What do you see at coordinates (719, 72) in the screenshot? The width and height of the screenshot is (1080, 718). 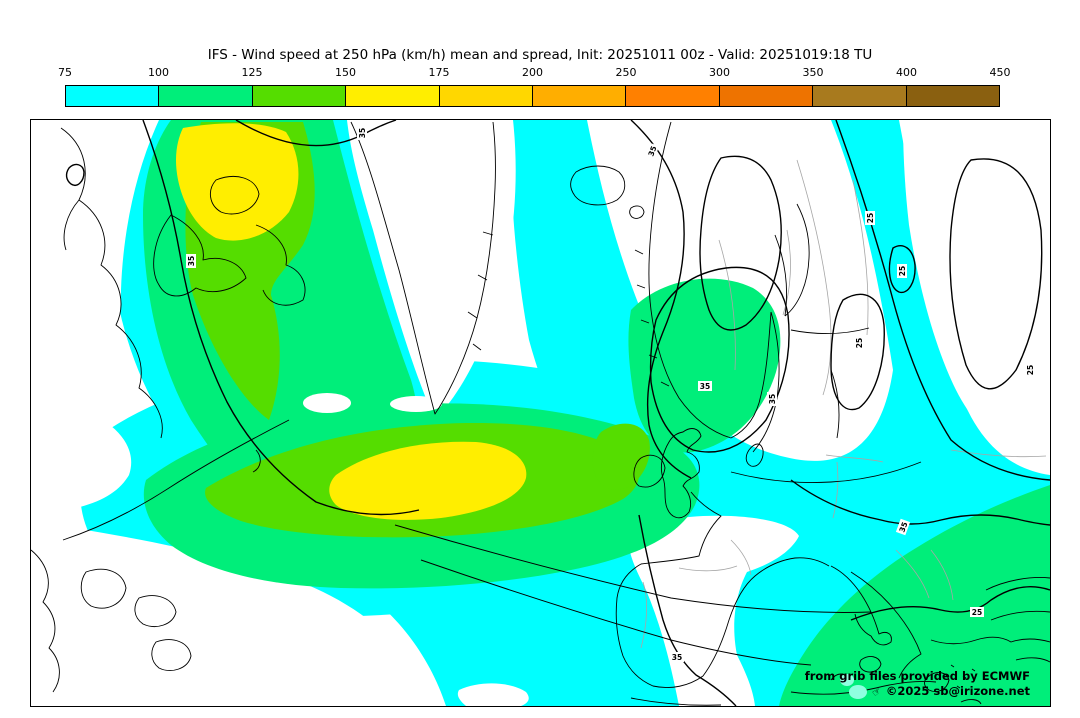 I see `colorbar-tick: 300` at bounding box center [719, 72].